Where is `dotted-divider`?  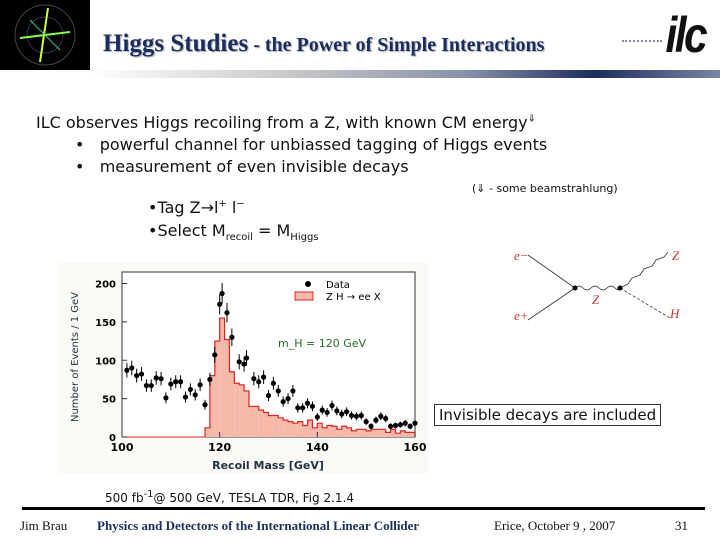
dotted-divider is located at coordinates (642, 41).